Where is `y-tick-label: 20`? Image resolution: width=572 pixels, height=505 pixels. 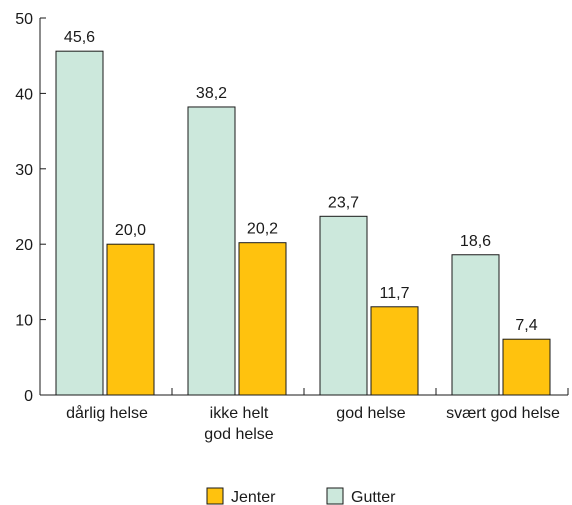
y-tick-label: 20 is located at coordinates (24, 245).